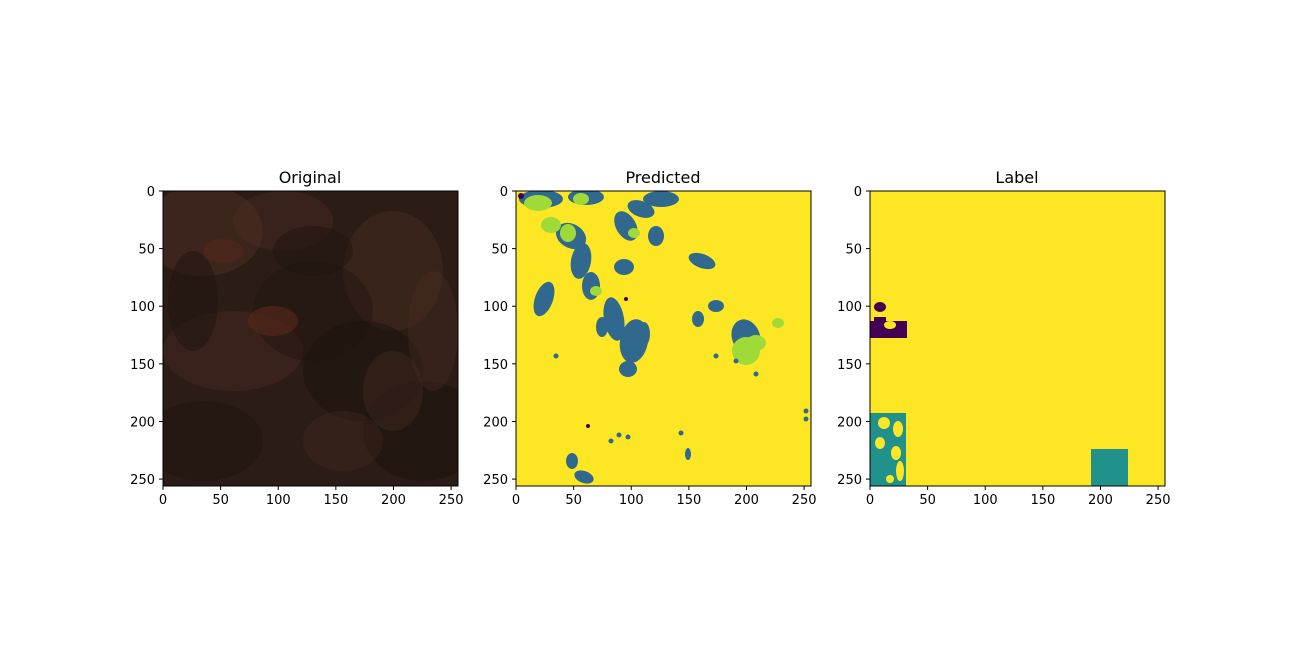 Image resolution: width=1294 pixels, height=670 pixels. I want to click on panel-label: Label 0 50 100 150 200 250 0 50 100 150 200 250, so click(1003, 338).